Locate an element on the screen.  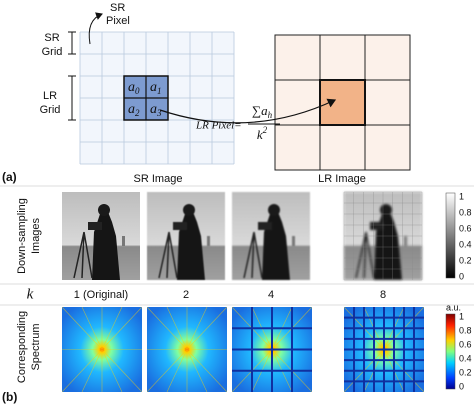
panel-label: (a) is located at coordinates (9, 177).